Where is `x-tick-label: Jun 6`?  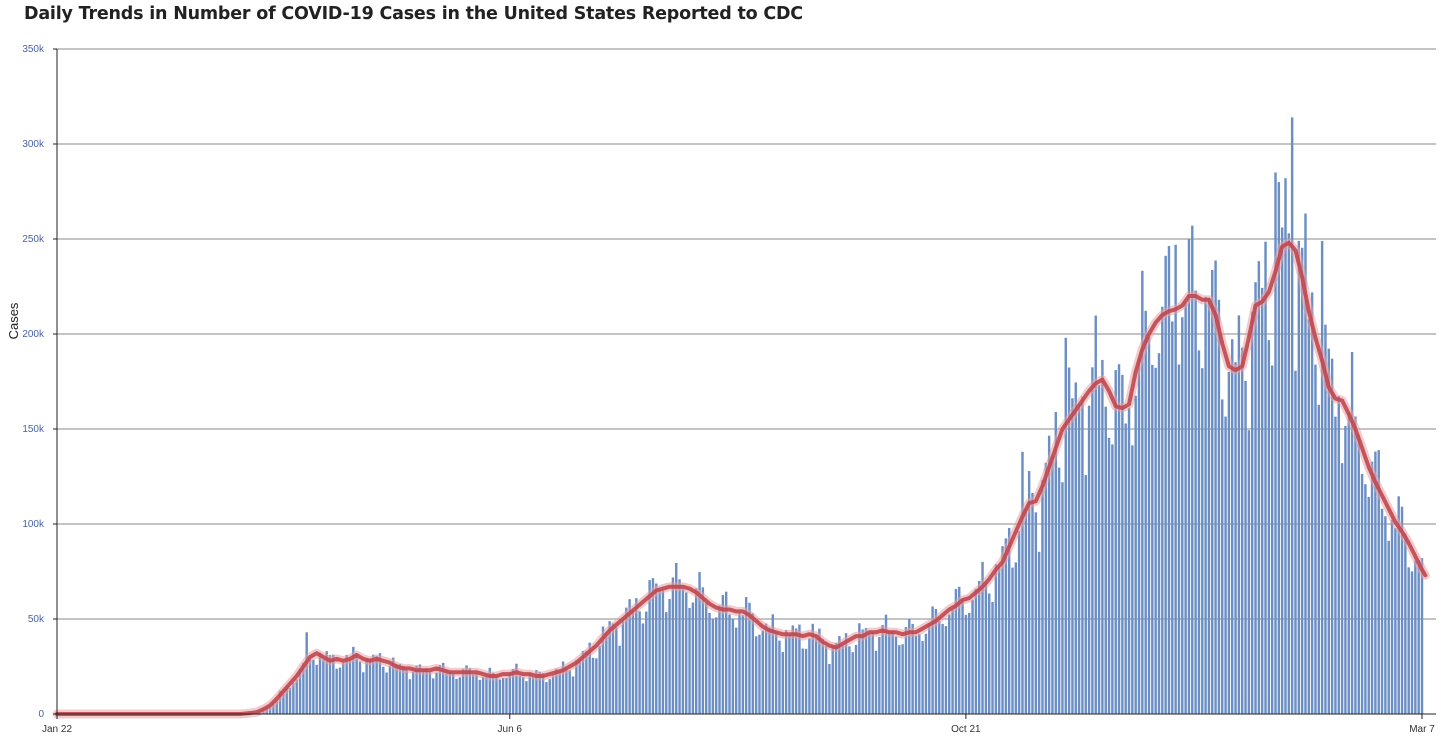 x-tick-label: Jun 6 is located at coordinates (510, 729).